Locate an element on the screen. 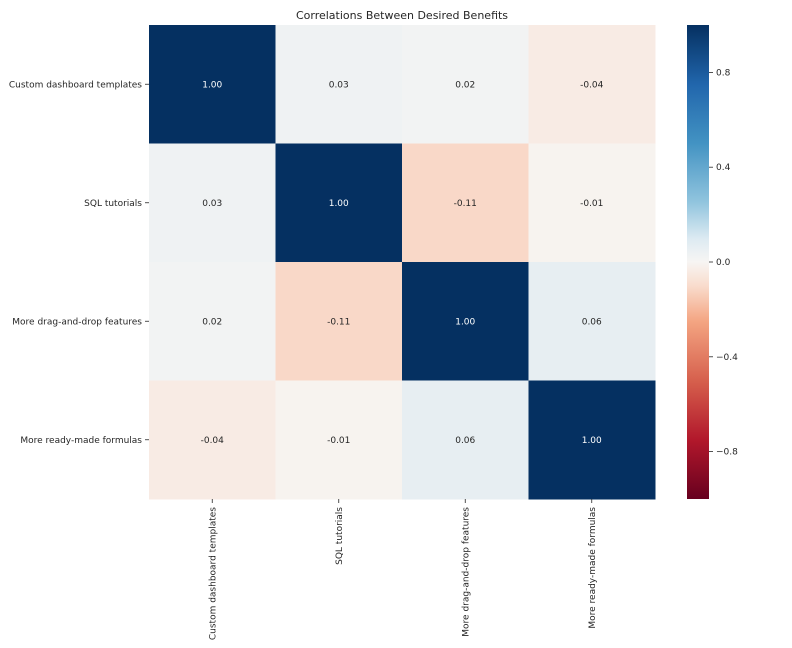 The width and height of the screenshot is (792, 648). heatmap-cell-r1-c1 is located at coordinates (339, 203).